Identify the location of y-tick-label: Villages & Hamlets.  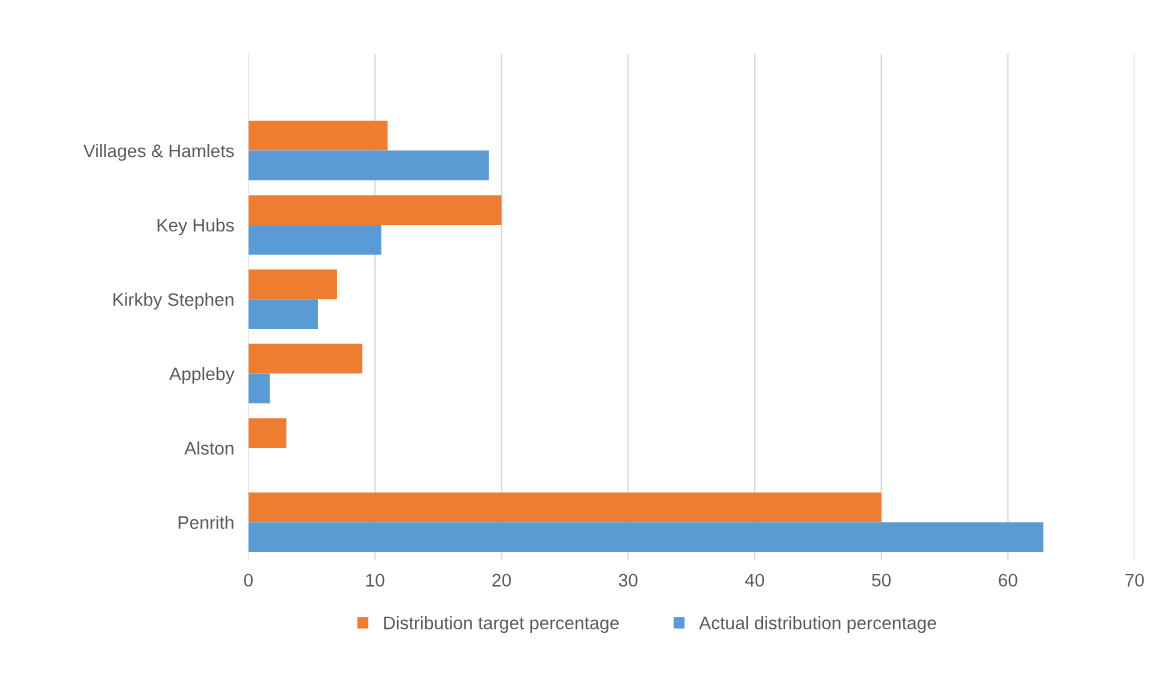
(158, 152).